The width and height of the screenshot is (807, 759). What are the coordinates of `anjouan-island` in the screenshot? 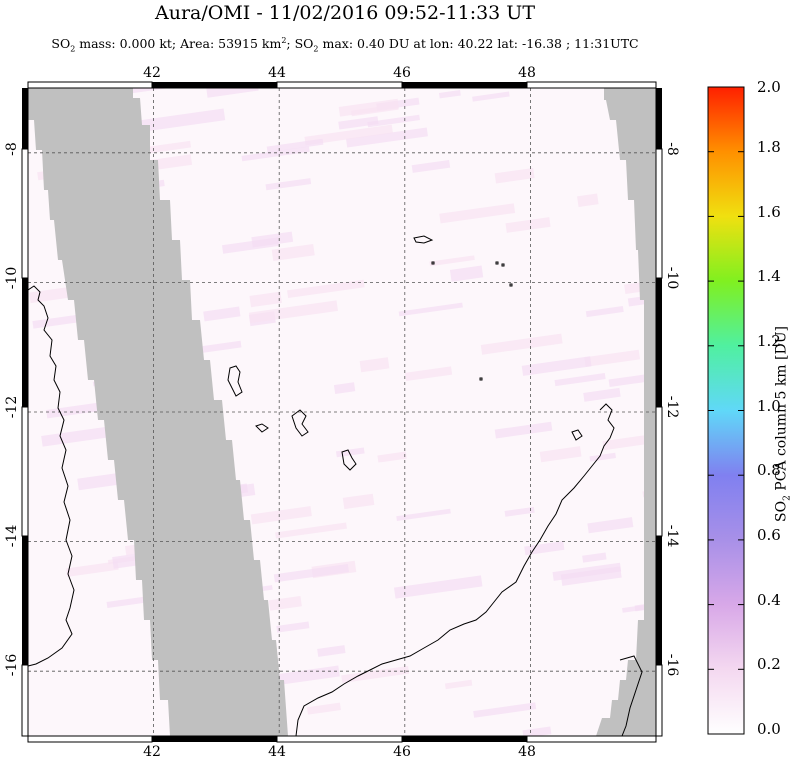 It's located at (300, 423).